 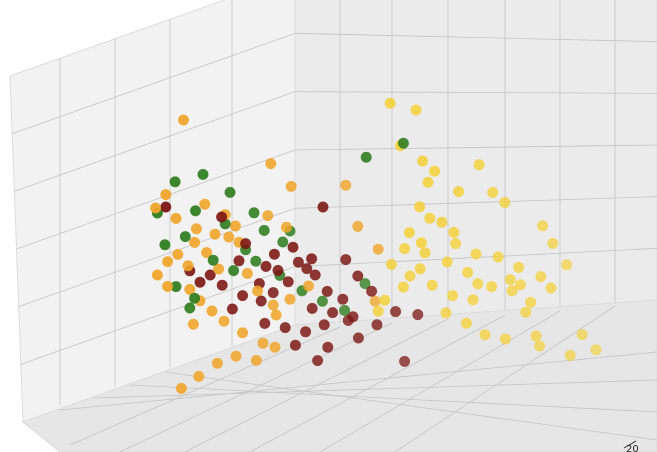 I want to click on z-tick-label: 20, so click(x=632, y=448).